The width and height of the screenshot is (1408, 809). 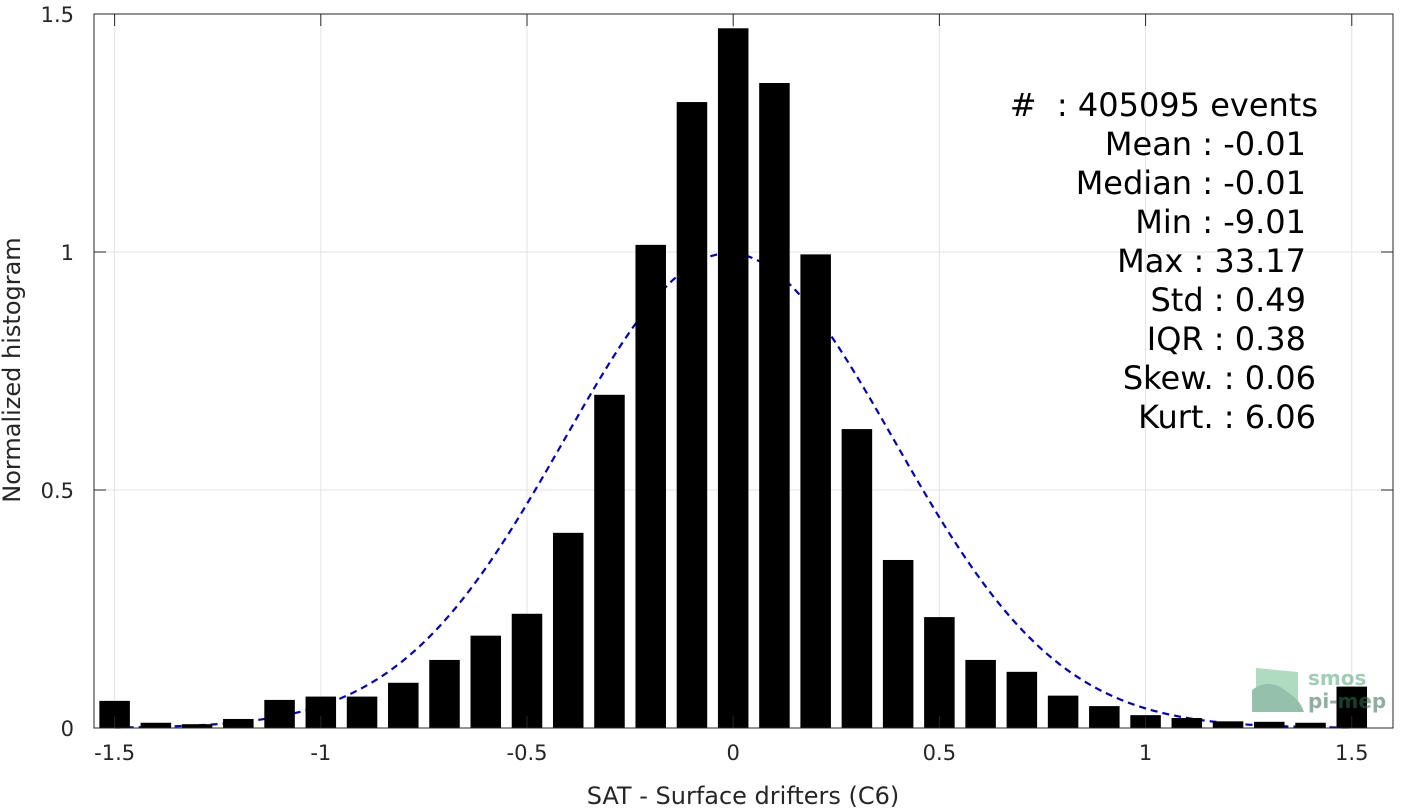 What do you see at coordinates (114, 753) in the screenshot?
I see `x-tick-label: -1.5` at bounding box center [114, 753].